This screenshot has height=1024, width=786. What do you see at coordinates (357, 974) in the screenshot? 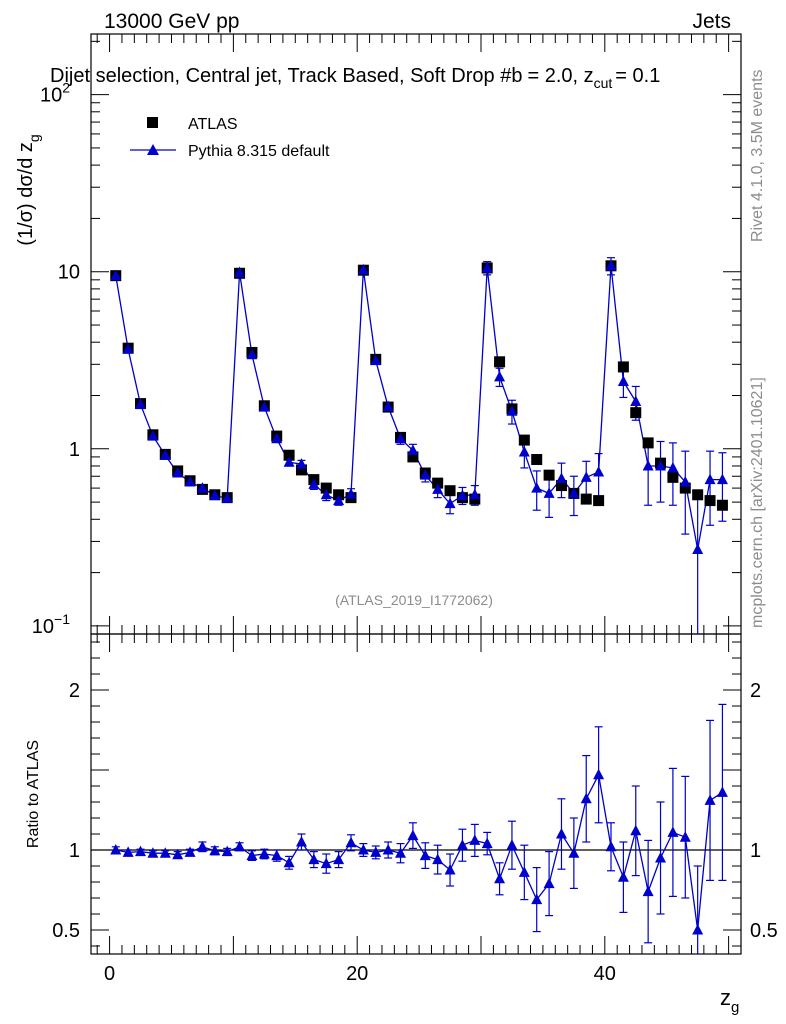
I see `x-tick-label: 20` at bounding box center [357, 974].